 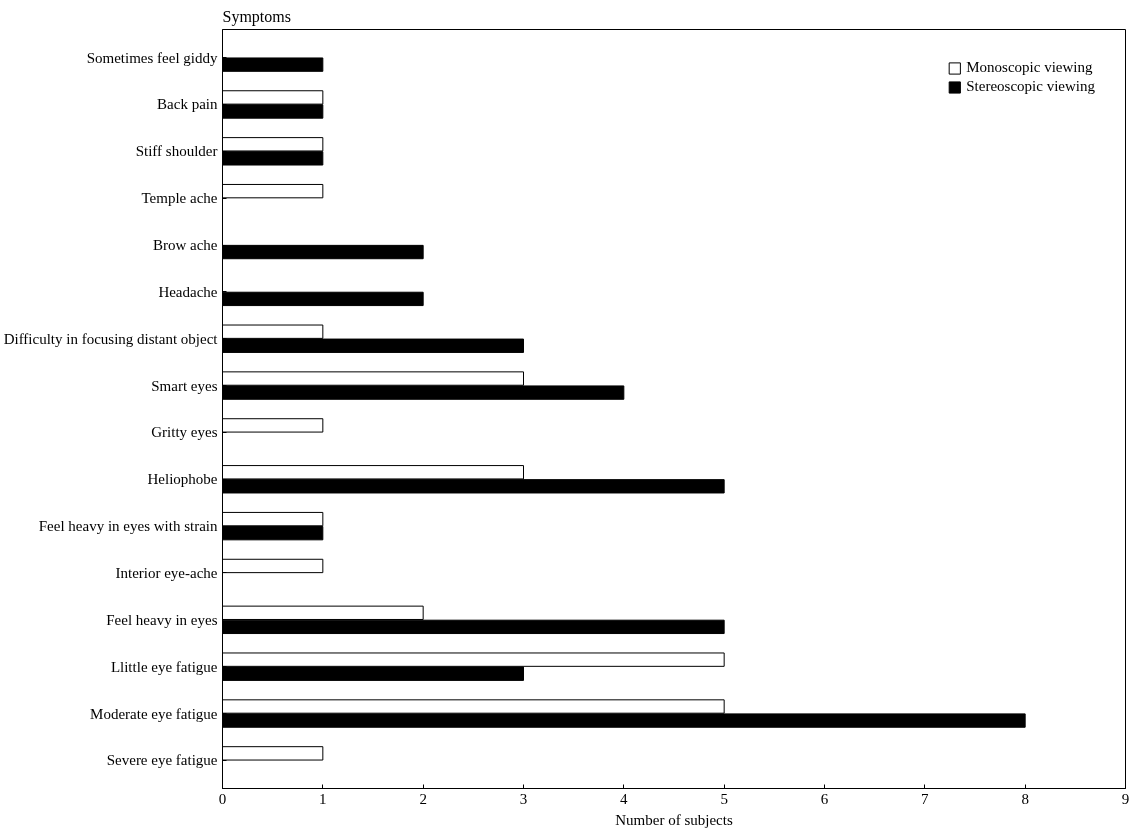 What do you see at coordinates (162, 760) in the screenshot?
I see `y-tick-label: Severe eye fatigue` at bounding box center [162, 760].